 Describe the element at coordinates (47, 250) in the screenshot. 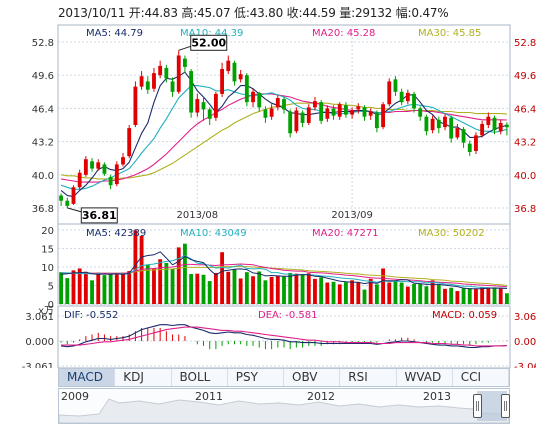

I see `volume-tick: 15` at that location.